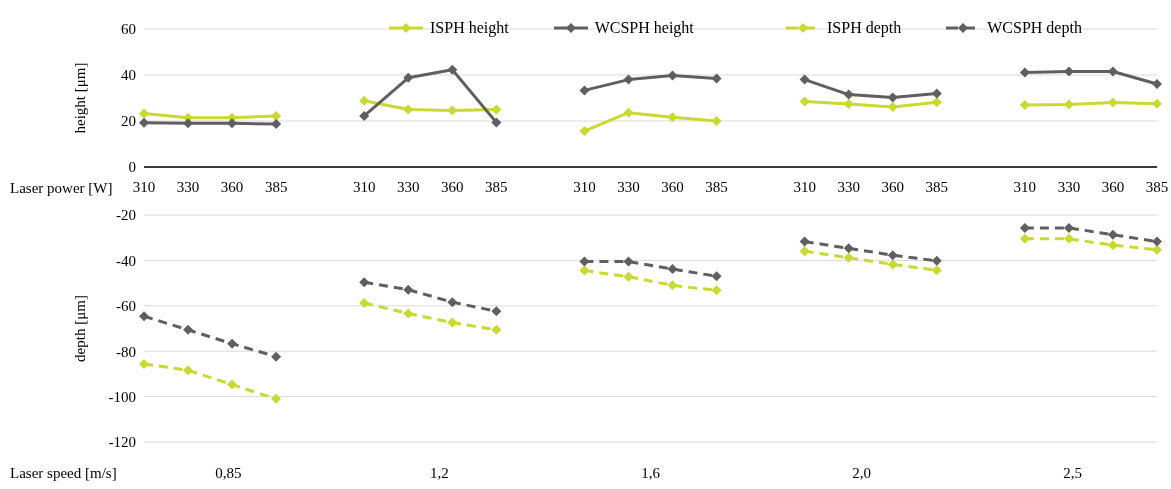 The height and width of the screenshot is (489, 1171). Describe the element at coordinates (650, 473) in the screenshot. I see `text: 1,6` at that location.